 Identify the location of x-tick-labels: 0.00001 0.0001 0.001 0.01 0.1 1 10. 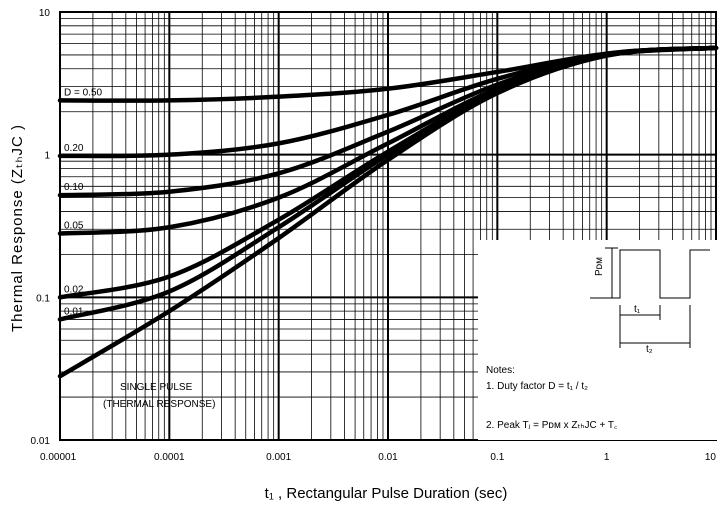
(378, 457).